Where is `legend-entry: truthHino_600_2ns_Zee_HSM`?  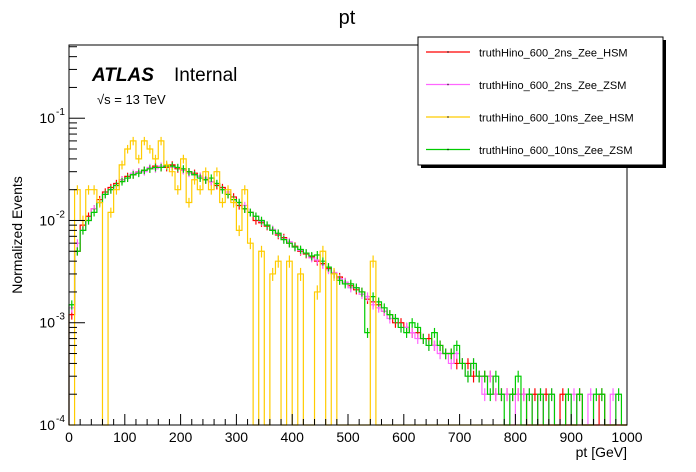 legend-entry: truthHino_600_2ns_Zee_HSM is located at coordinates (527, 54).